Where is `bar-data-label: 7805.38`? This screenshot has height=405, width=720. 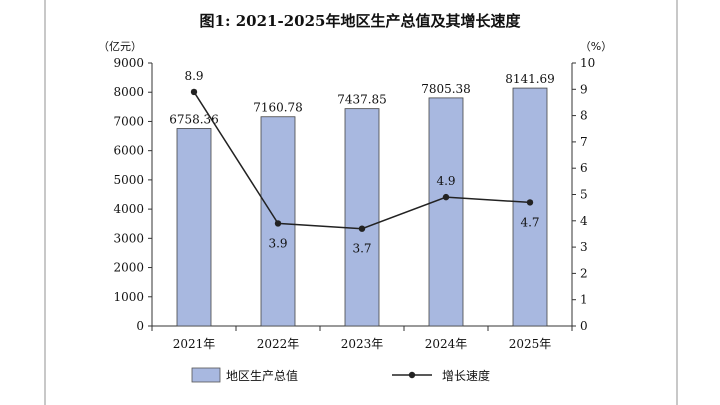 bar-data-label: 7805.38 is located at coordinates (446, 89).